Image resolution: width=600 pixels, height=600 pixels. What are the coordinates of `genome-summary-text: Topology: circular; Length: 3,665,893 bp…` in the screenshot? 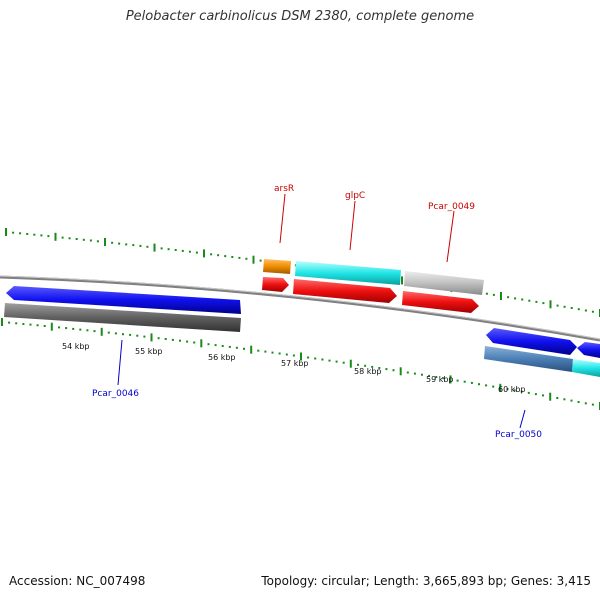 It's located at (426, 581).